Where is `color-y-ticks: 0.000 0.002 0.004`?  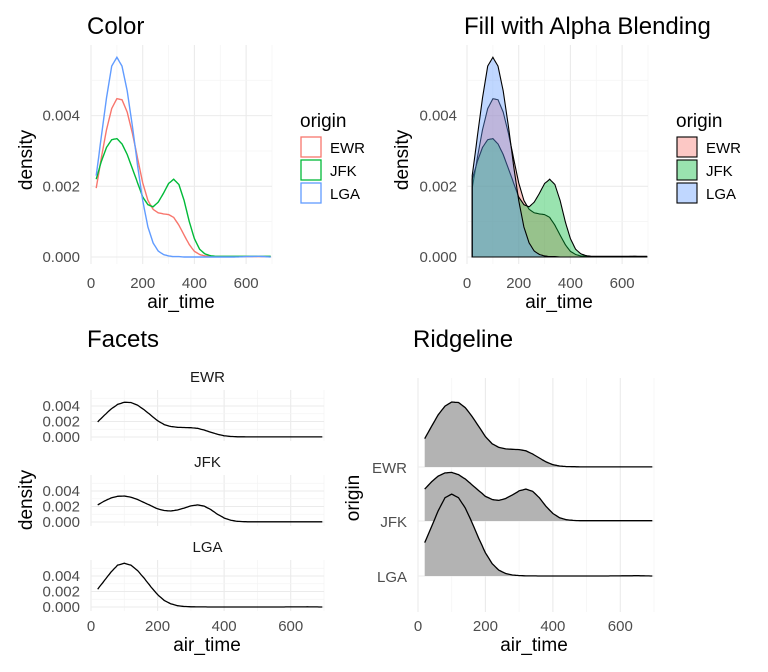
color-y-ticks: 0.000 0.002 0.004 is located at coordinates (61, 187).